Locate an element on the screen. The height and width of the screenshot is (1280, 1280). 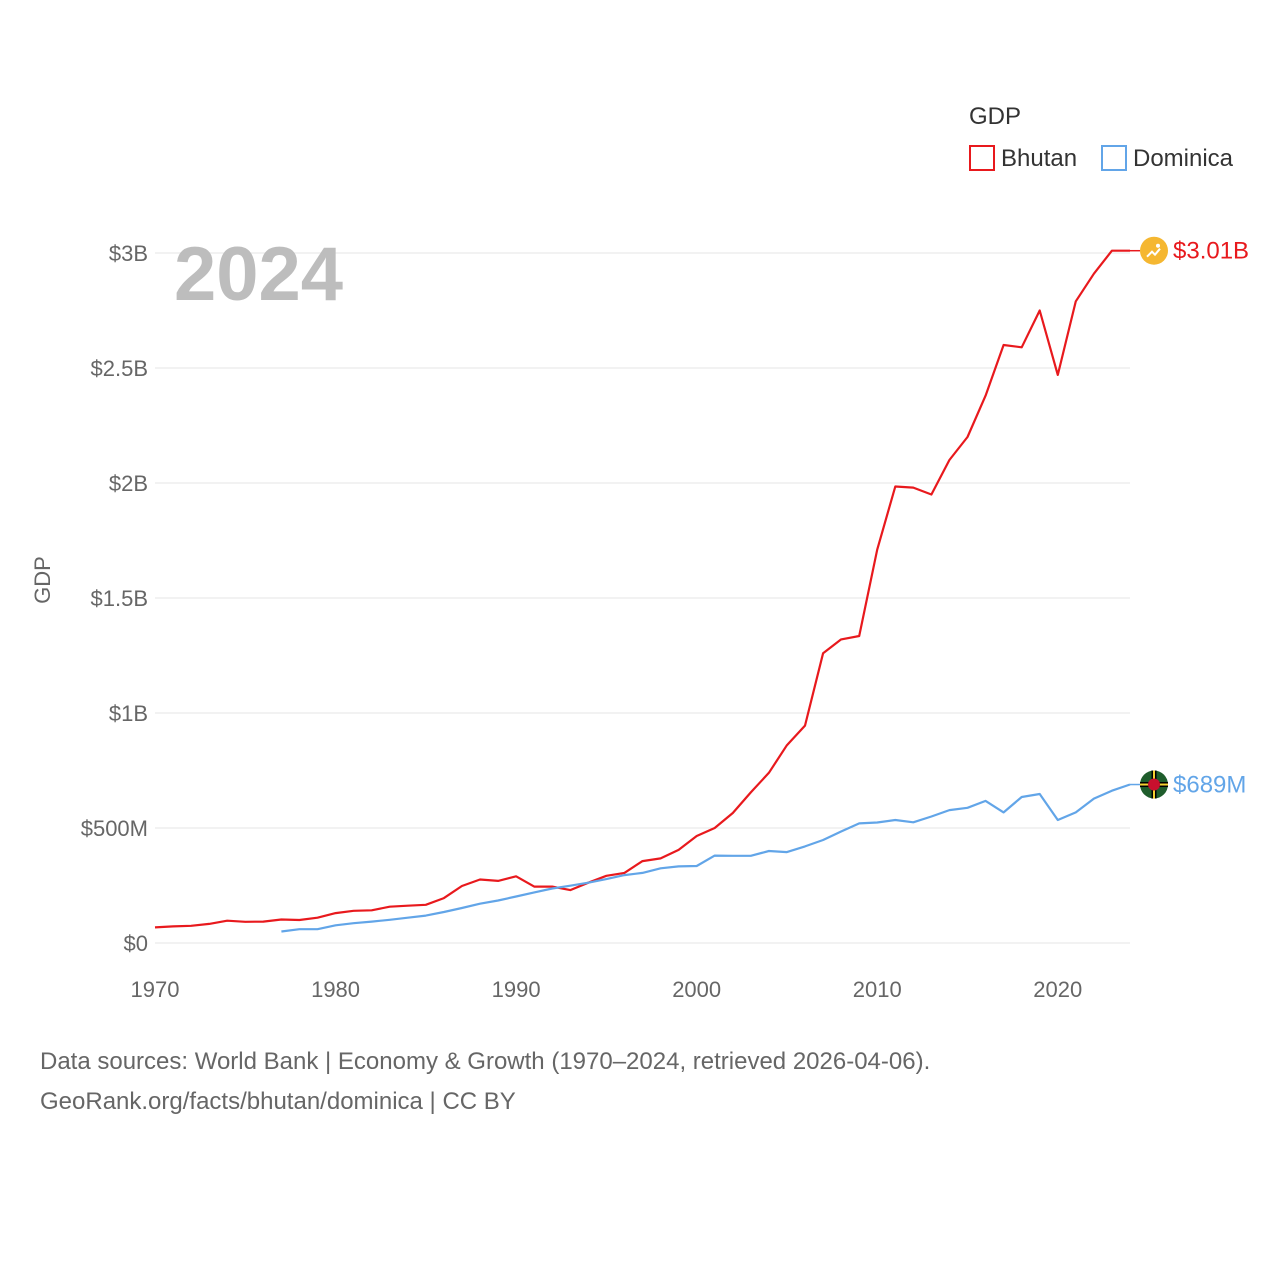
legend-swatch-dominica is located at coordinates (1114, 158).